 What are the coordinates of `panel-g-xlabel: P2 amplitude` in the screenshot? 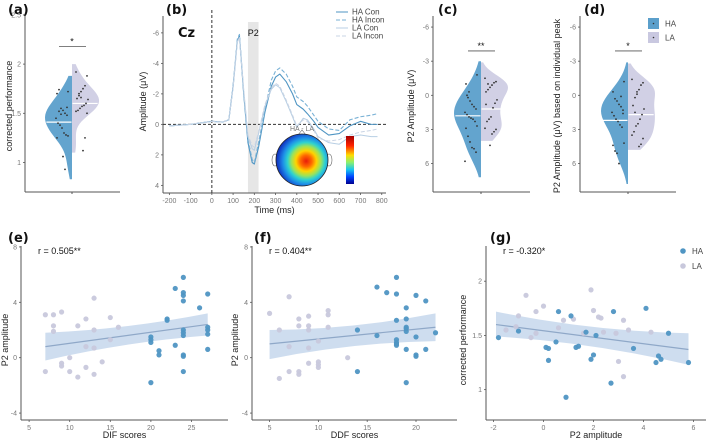 It's located at (596, 435).